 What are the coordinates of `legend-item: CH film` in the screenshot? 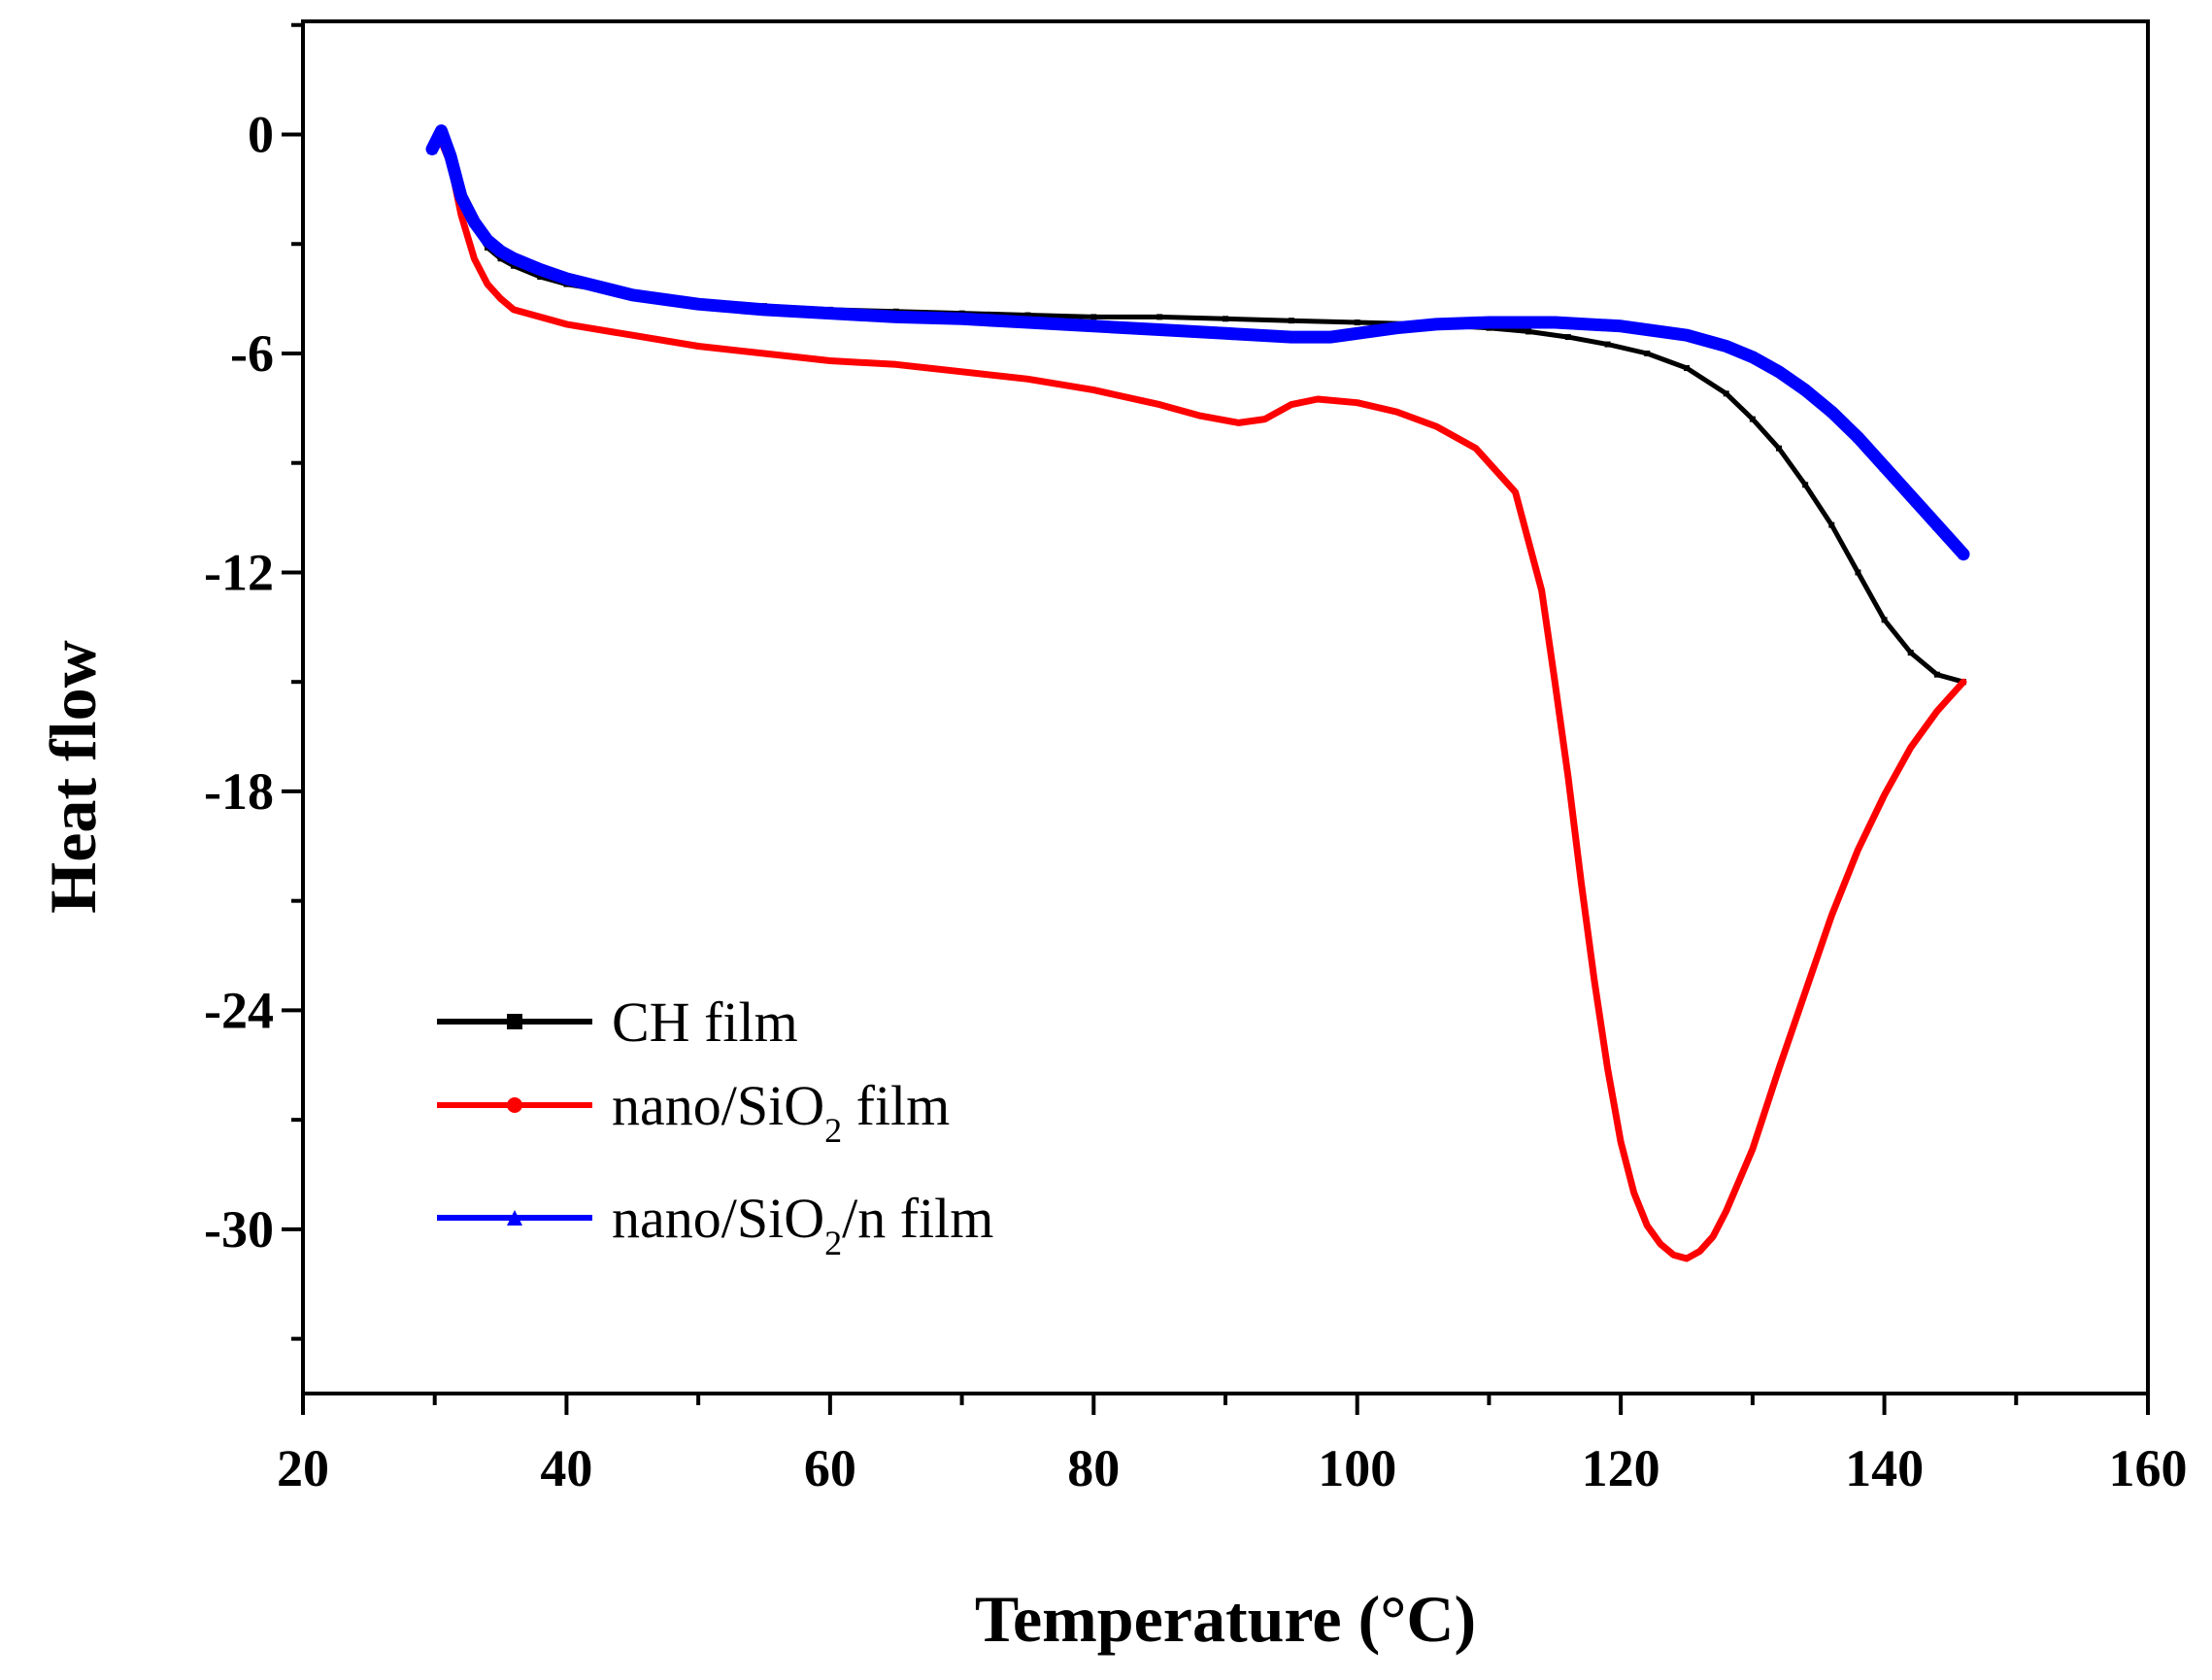 It's located at (617, 1022).